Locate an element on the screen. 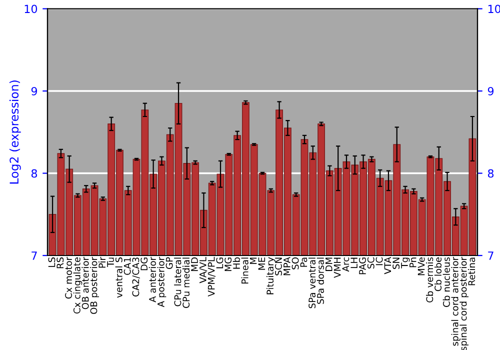  x-tick-label: VA/VL is located at coordinates (204, 270).